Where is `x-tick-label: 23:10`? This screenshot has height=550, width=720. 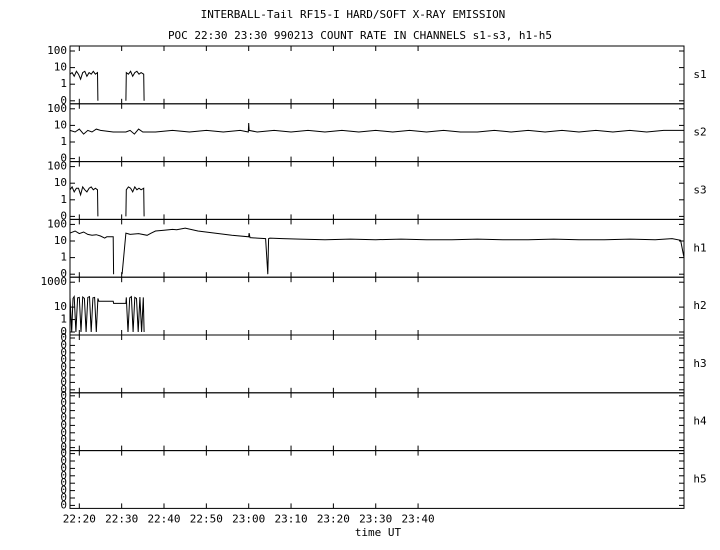
x-tick-label: 23:10 is located at coordinates (290, 518).